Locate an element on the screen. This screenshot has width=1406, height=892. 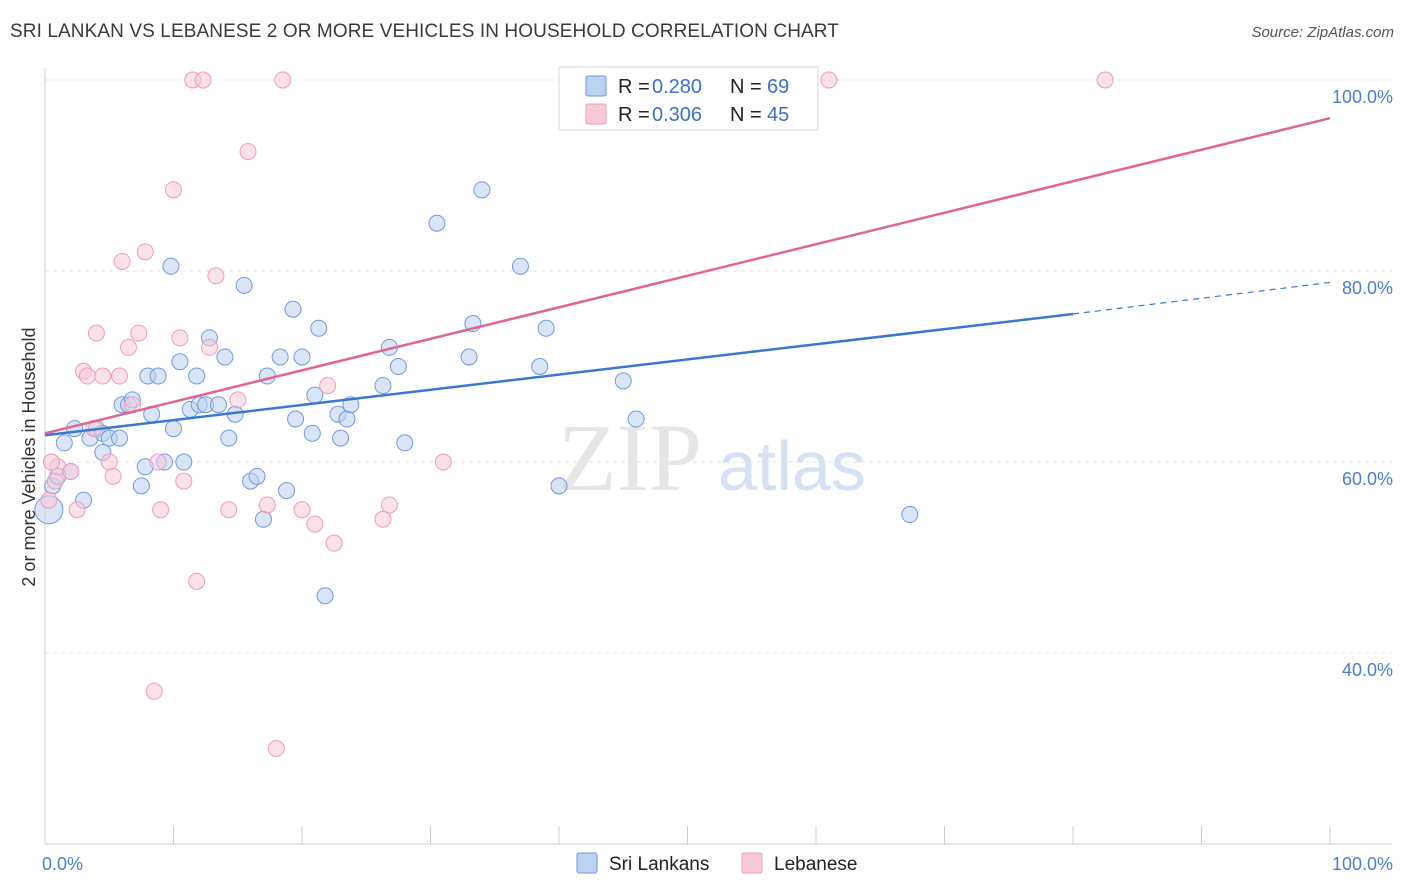
y-tick-labels: 40.0% 60.0% 80.0% 100.0% is located at coordinates (1362, 383).